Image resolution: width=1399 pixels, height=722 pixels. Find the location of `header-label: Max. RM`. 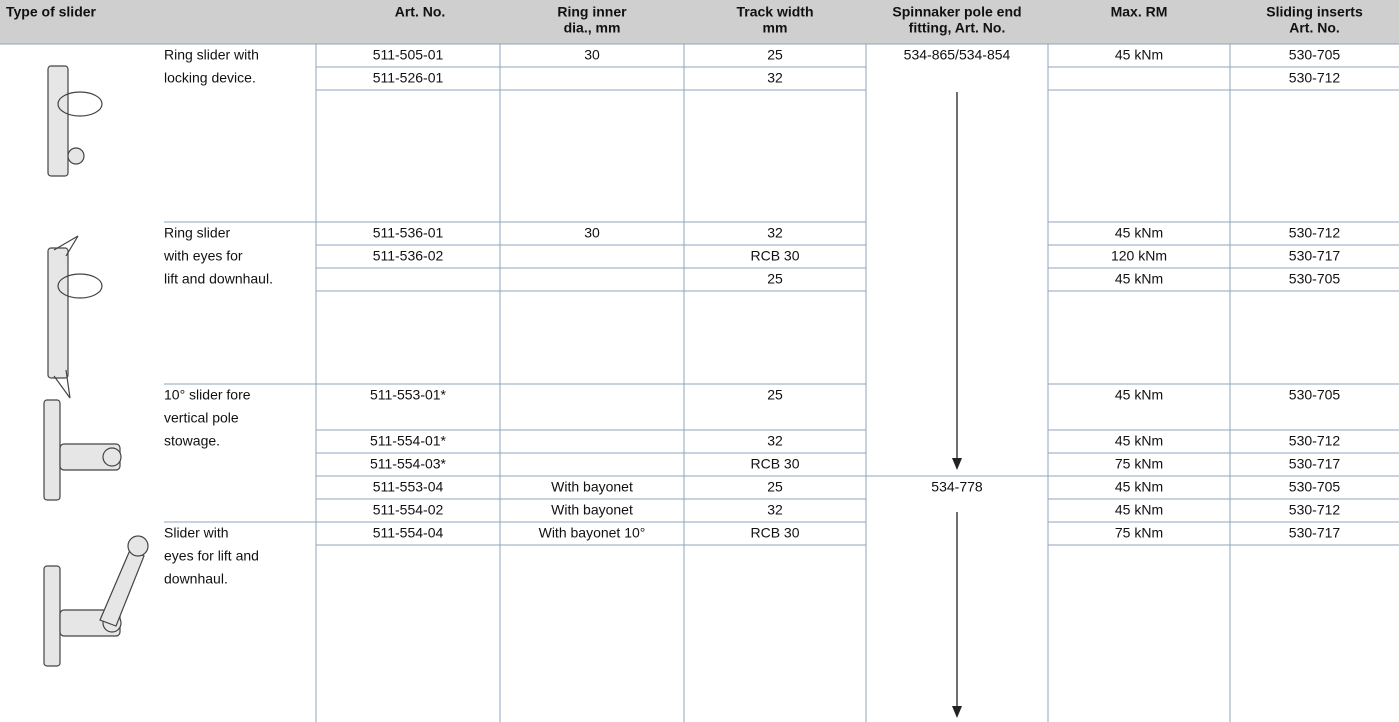

header-label: Max. RM is located at coordinates (1139, 12).